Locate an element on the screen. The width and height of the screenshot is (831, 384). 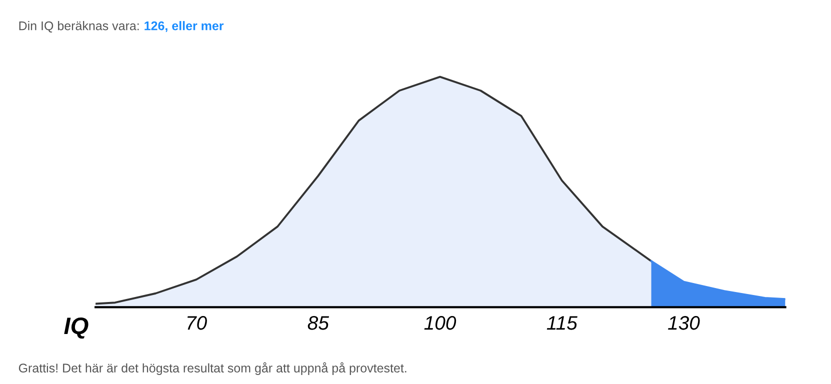
chart-title: Din IQ beräknas vara: is located at coordinates (79, 26).